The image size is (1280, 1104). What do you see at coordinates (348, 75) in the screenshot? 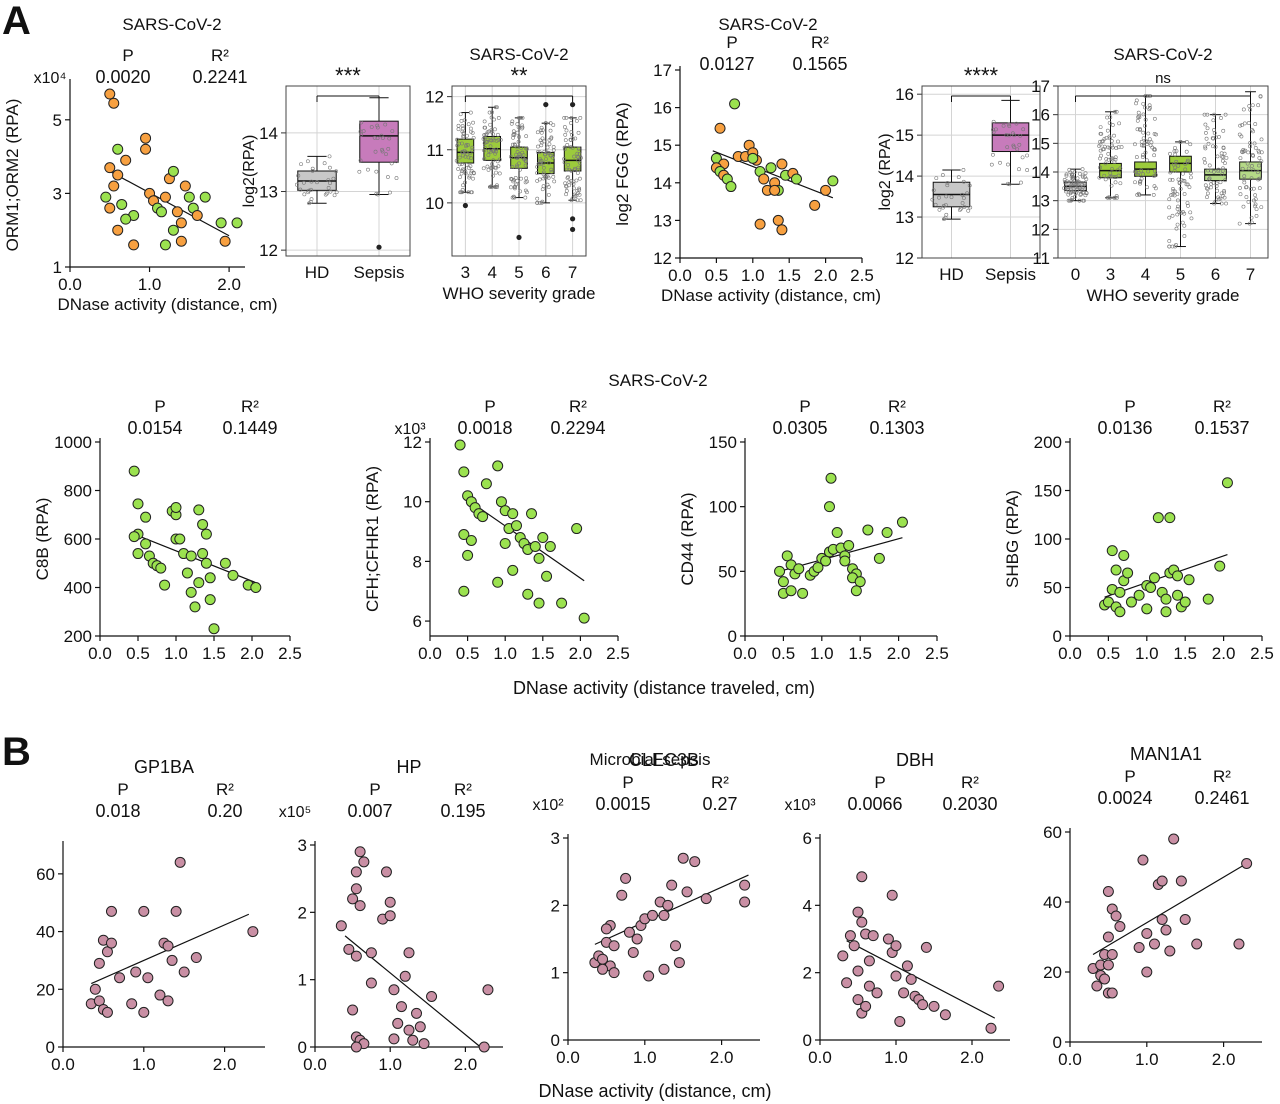
I see `significance-label: ***` at bounding box center [348, 75].